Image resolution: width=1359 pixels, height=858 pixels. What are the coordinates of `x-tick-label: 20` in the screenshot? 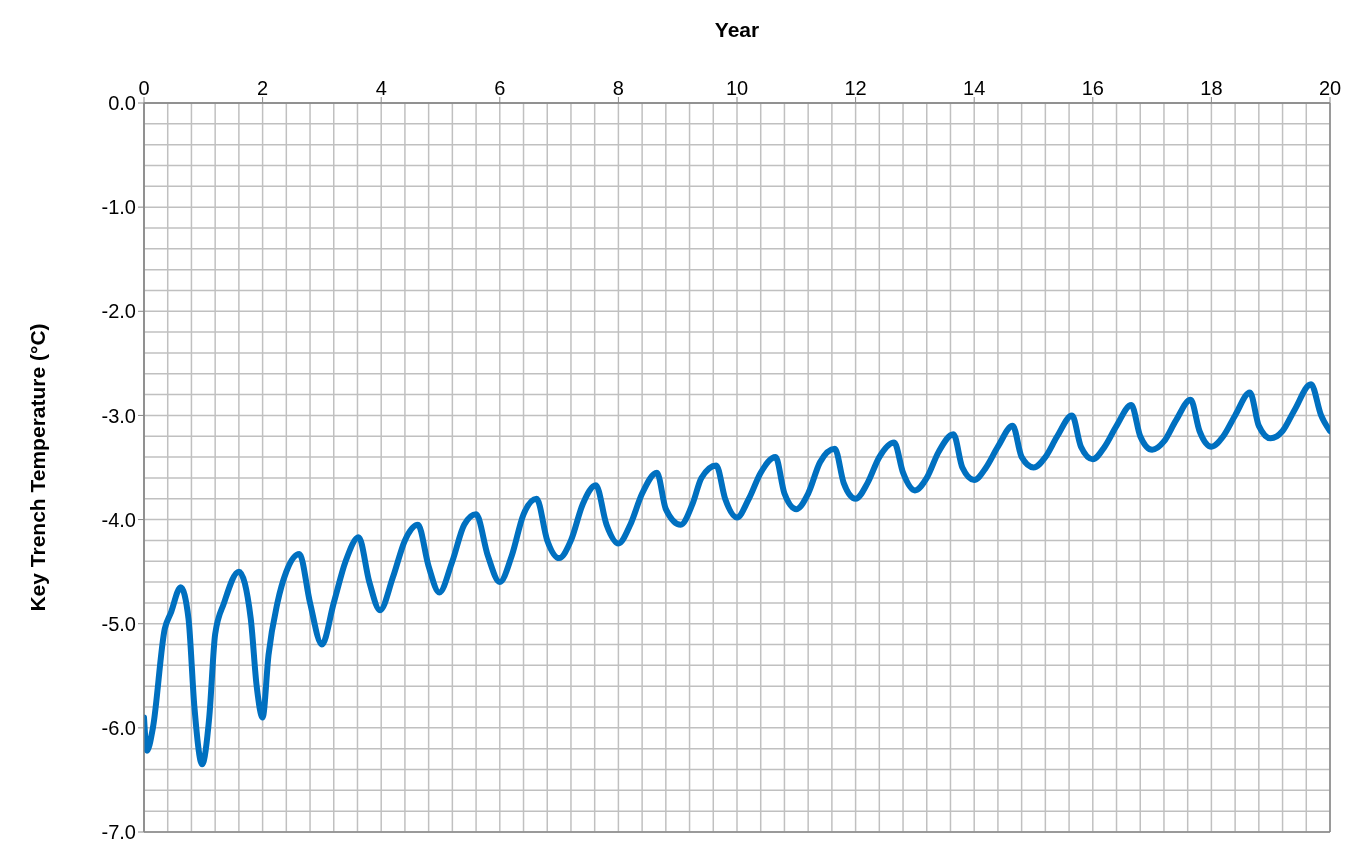 It's located at (1330, 88).